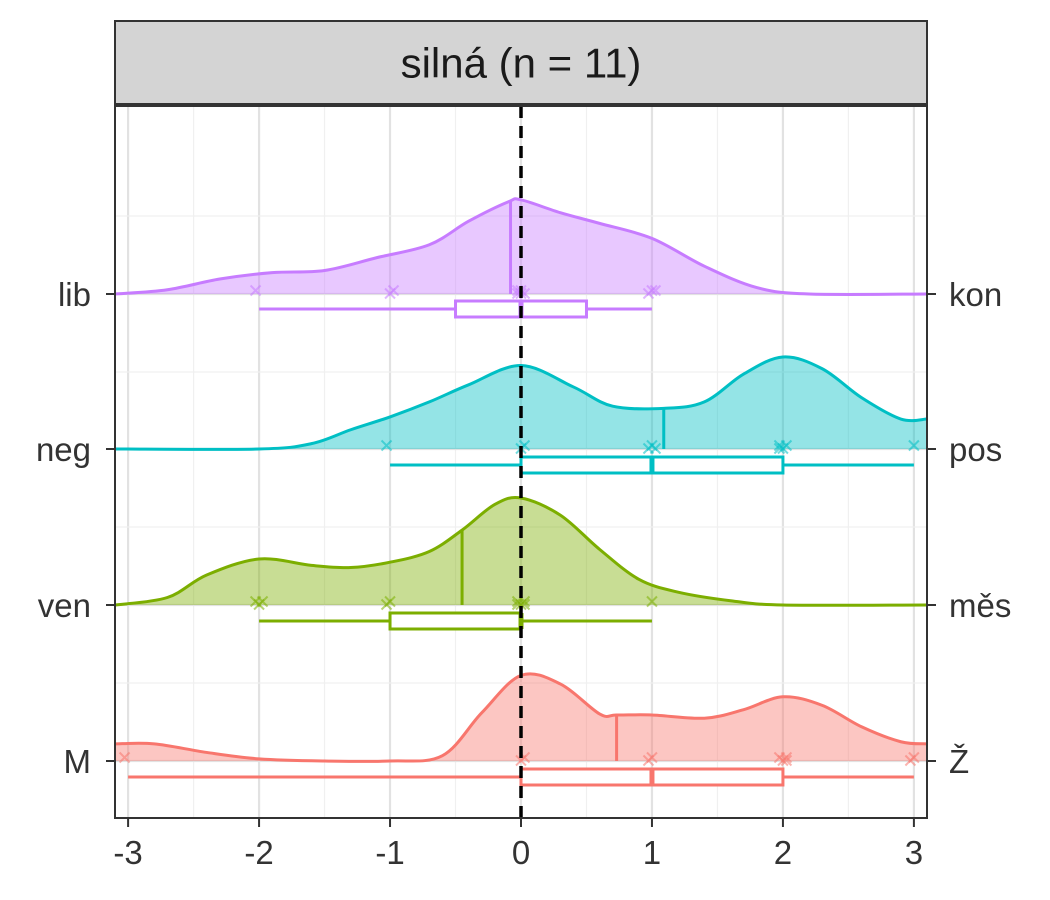  I want to click on x-tick-label: 3, so click(914, 852).